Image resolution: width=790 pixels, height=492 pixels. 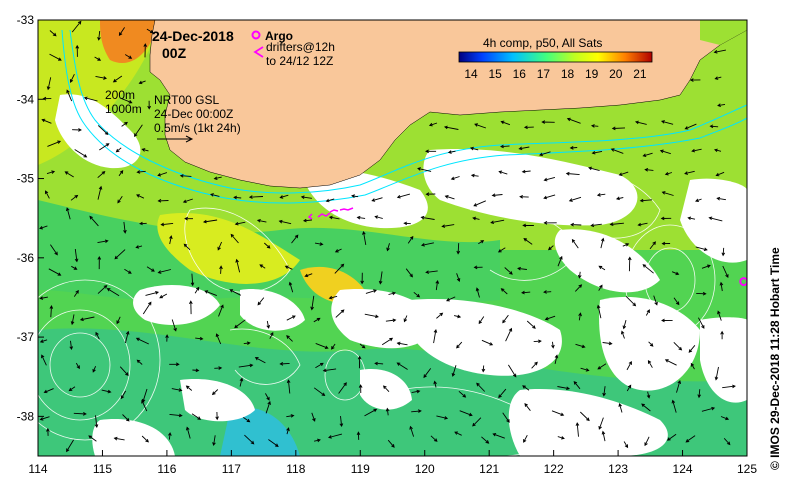 What do you see at coordinates (392, 463) in the screenshot?
I see `x-axis: 114 115 116 117 118 119 120 121 122 123 124 125` at bounding box center [392, 463].